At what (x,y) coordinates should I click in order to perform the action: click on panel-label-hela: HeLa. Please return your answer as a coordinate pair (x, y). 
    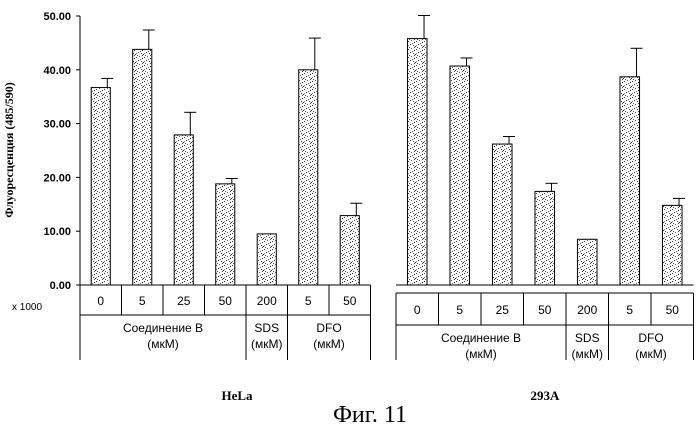
    Looking at the image, I should click on (237, 395).